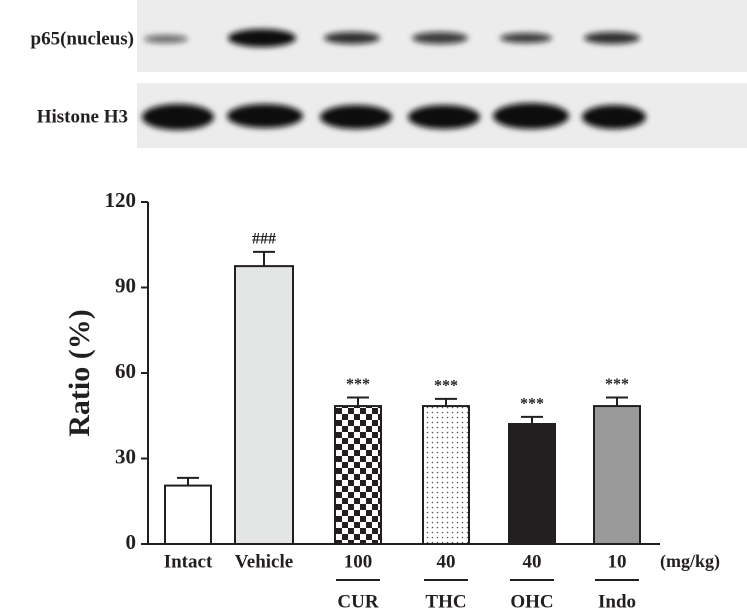  Describe the element at coordinates (121, 200) in the screenshot. I see `y-tick-label: 120` at that location.